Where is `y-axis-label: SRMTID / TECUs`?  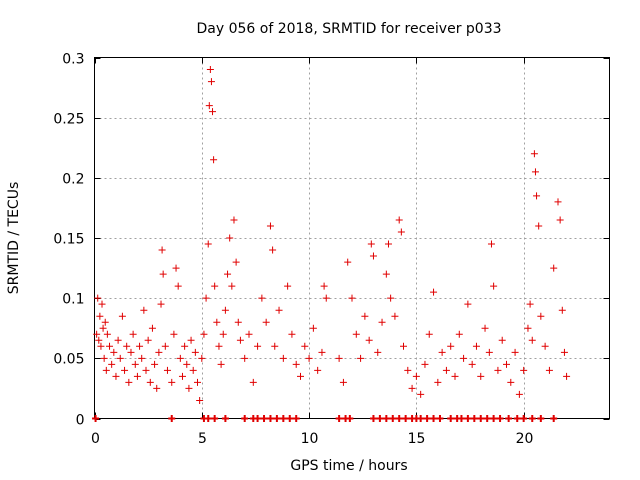 y-axis-label: SRMTID / TECUs is located at coordinates (14, 238).